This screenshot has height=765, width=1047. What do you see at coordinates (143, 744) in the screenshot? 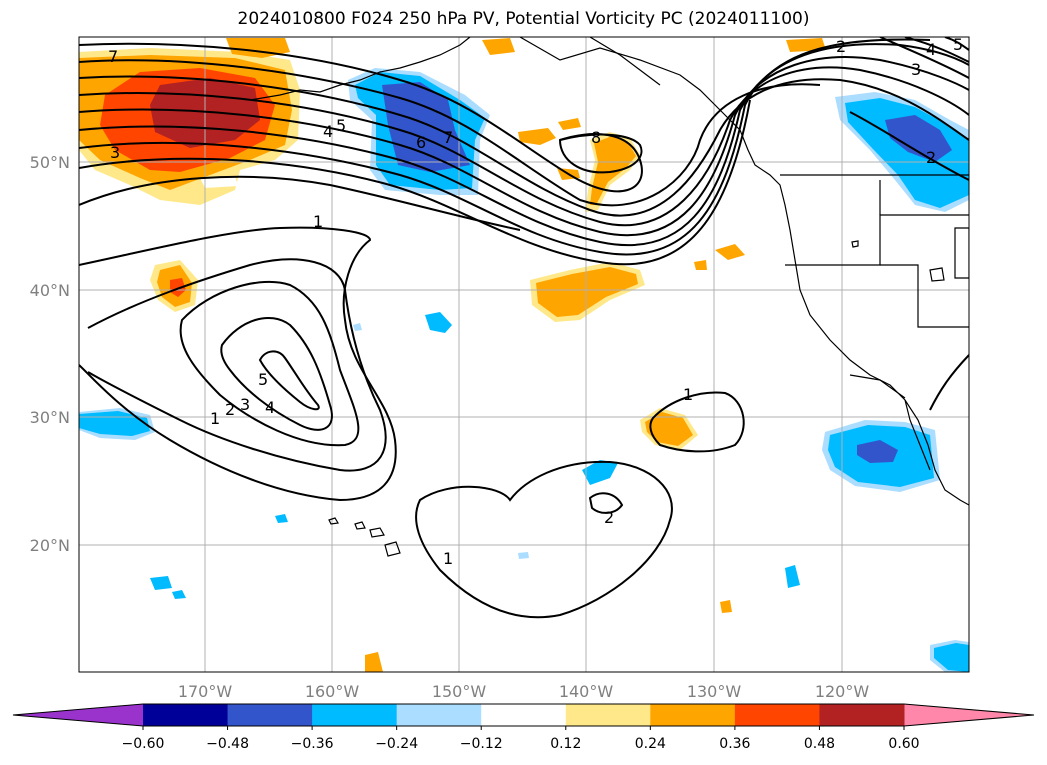
I see `colorbar-tick-label: −0.60` at bounding box center [143, 744].